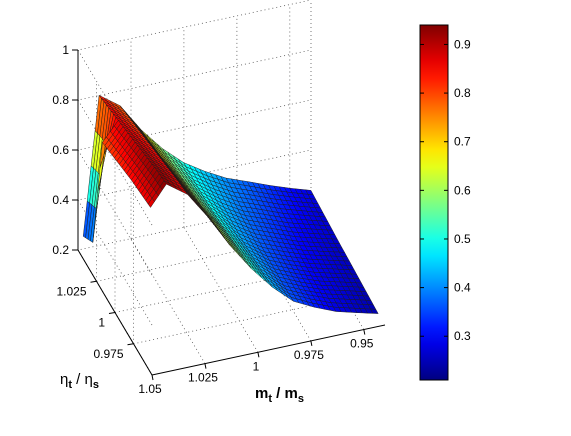 The width and height of the screenshot is (571, 436). Describe the element at coordinates (434, 202) in the screenshot. I see `colorbar-gradient` at that location.